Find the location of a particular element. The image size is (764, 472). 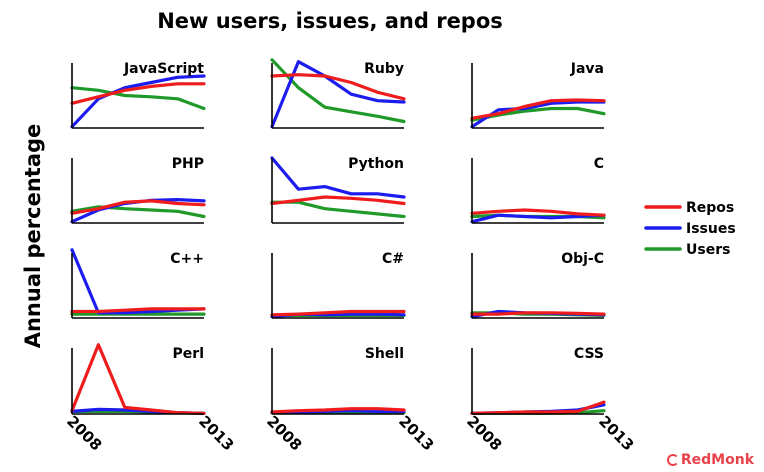

panel-label-python: Python is located at coordinates (376, 164).